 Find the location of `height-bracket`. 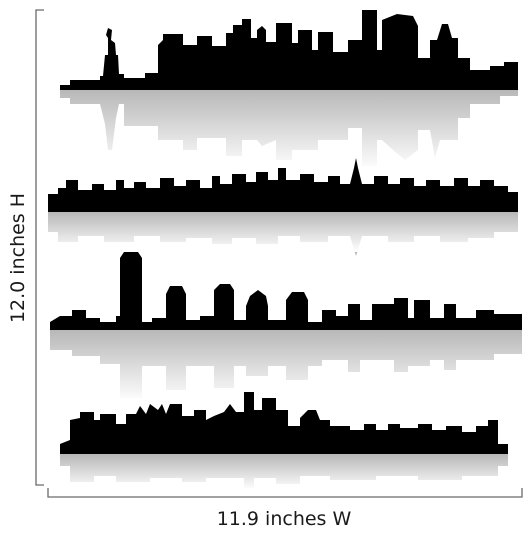

height-bracket is located at coordinates (39, 247).